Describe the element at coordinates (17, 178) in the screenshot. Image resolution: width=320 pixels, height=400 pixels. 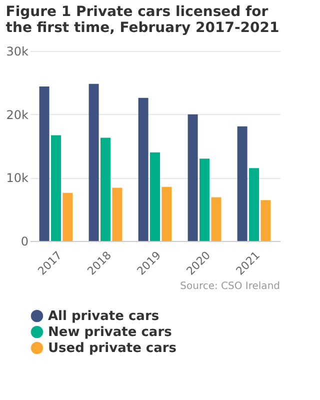
I see `y-tick-label: 10k` at that location.